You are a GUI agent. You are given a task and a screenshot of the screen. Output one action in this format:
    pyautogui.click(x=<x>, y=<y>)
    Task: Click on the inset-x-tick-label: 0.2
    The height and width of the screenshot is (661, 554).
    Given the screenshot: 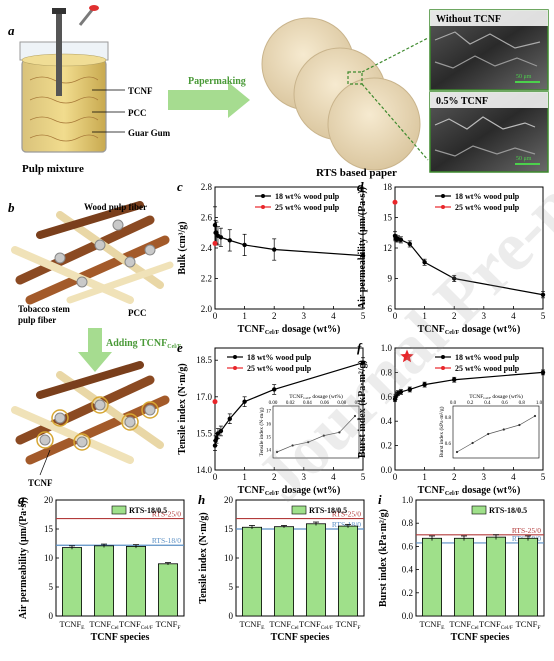 What is the action you would take?
    pyautogui.click(x=470, y=403)
    